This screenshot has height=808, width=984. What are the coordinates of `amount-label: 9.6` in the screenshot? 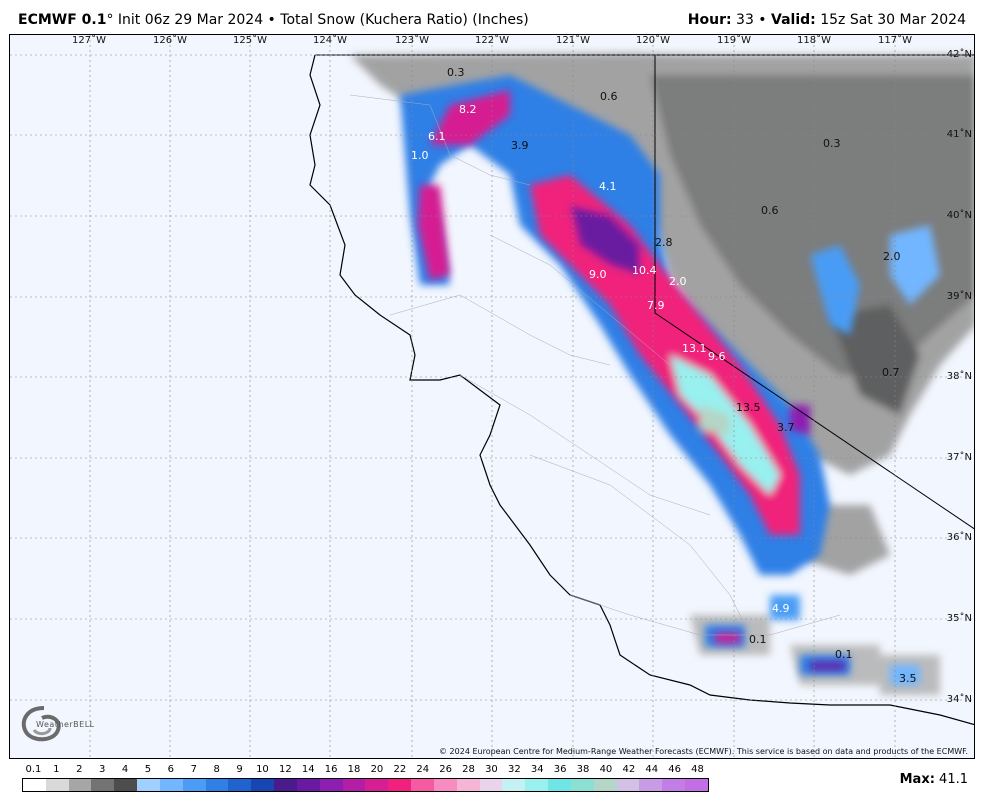 It's located at (717, 356).